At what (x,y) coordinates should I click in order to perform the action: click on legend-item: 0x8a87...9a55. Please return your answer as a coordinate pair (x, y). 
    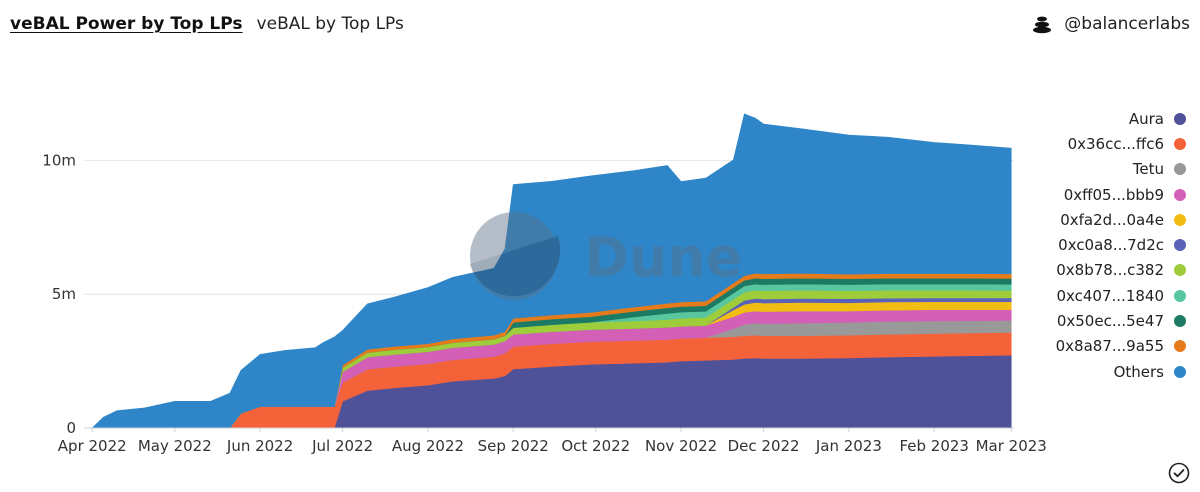
    Looking at the image, I should click on (1076, 346).